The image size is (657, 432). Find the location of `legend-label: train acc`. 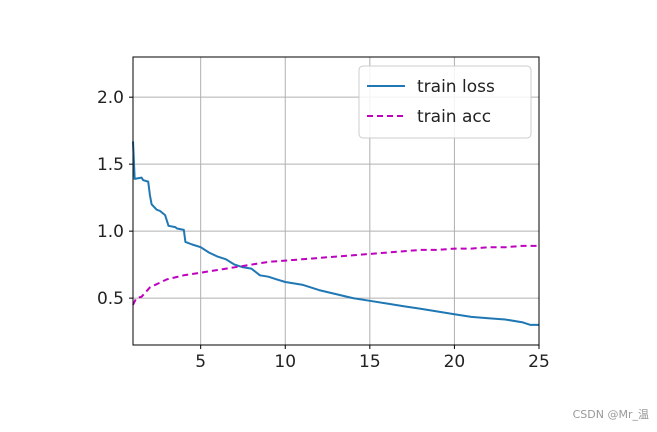

legend-label: train acc is located at coordinates (454, 117).